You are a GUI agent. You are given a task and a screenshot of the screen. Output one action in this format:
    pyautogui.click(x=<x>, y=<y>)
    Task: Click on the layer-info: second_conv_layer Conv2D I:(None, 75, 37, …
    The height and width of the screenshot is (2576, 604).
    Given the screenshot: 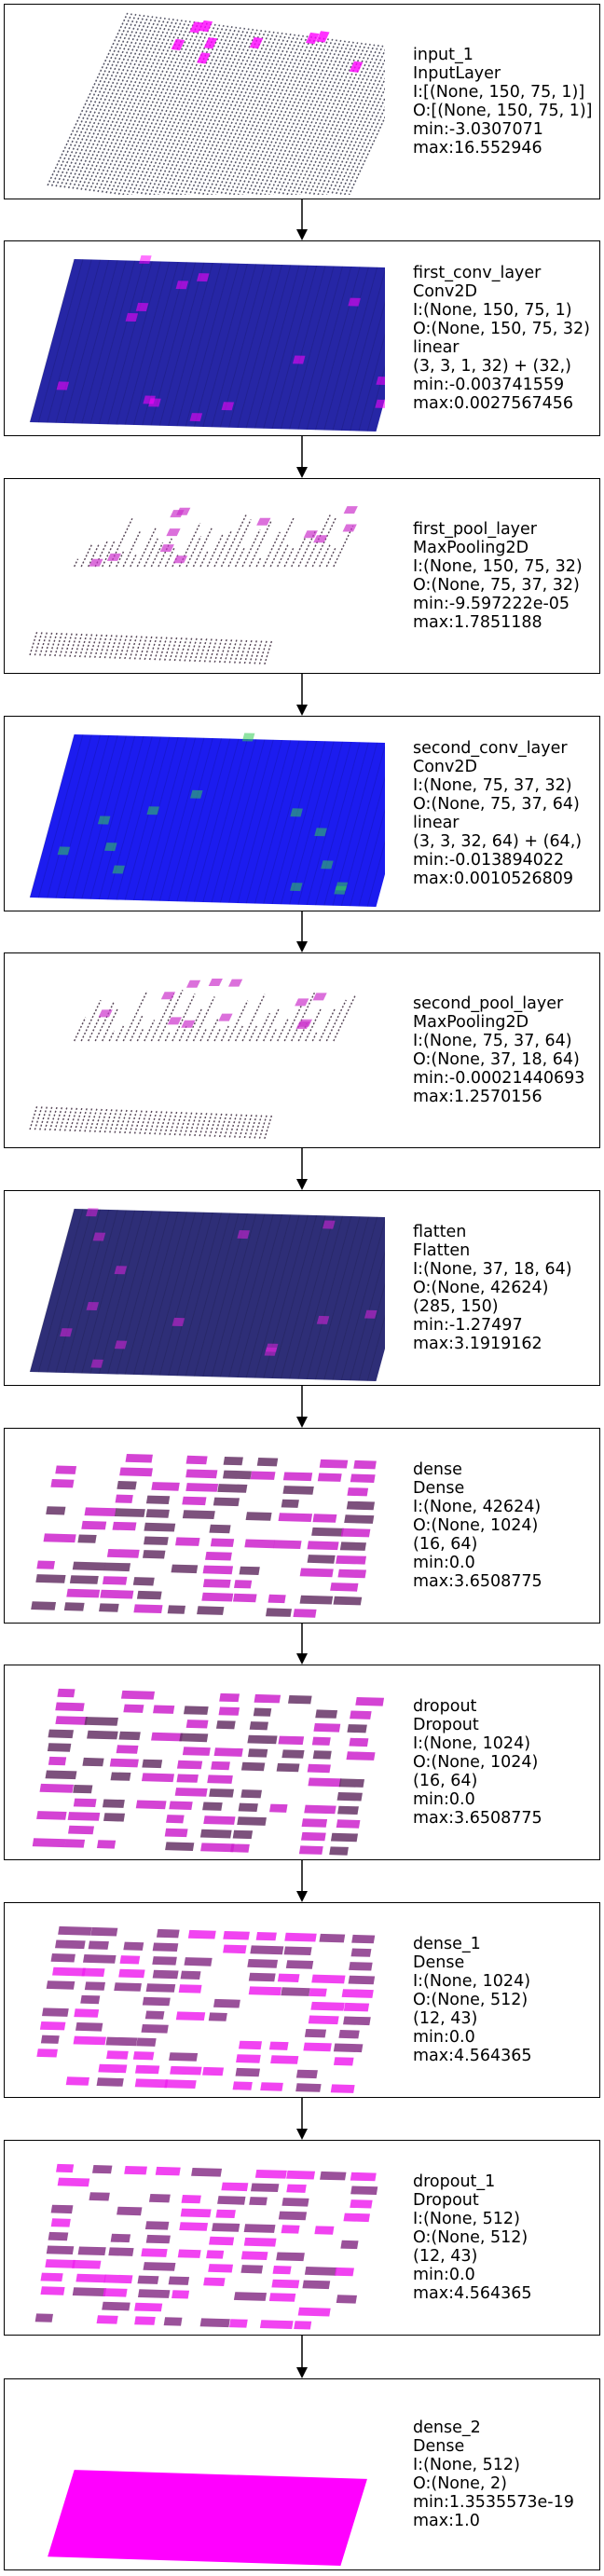 What is the action you would take?
    pyautogui.click(x=497, y=813)
    